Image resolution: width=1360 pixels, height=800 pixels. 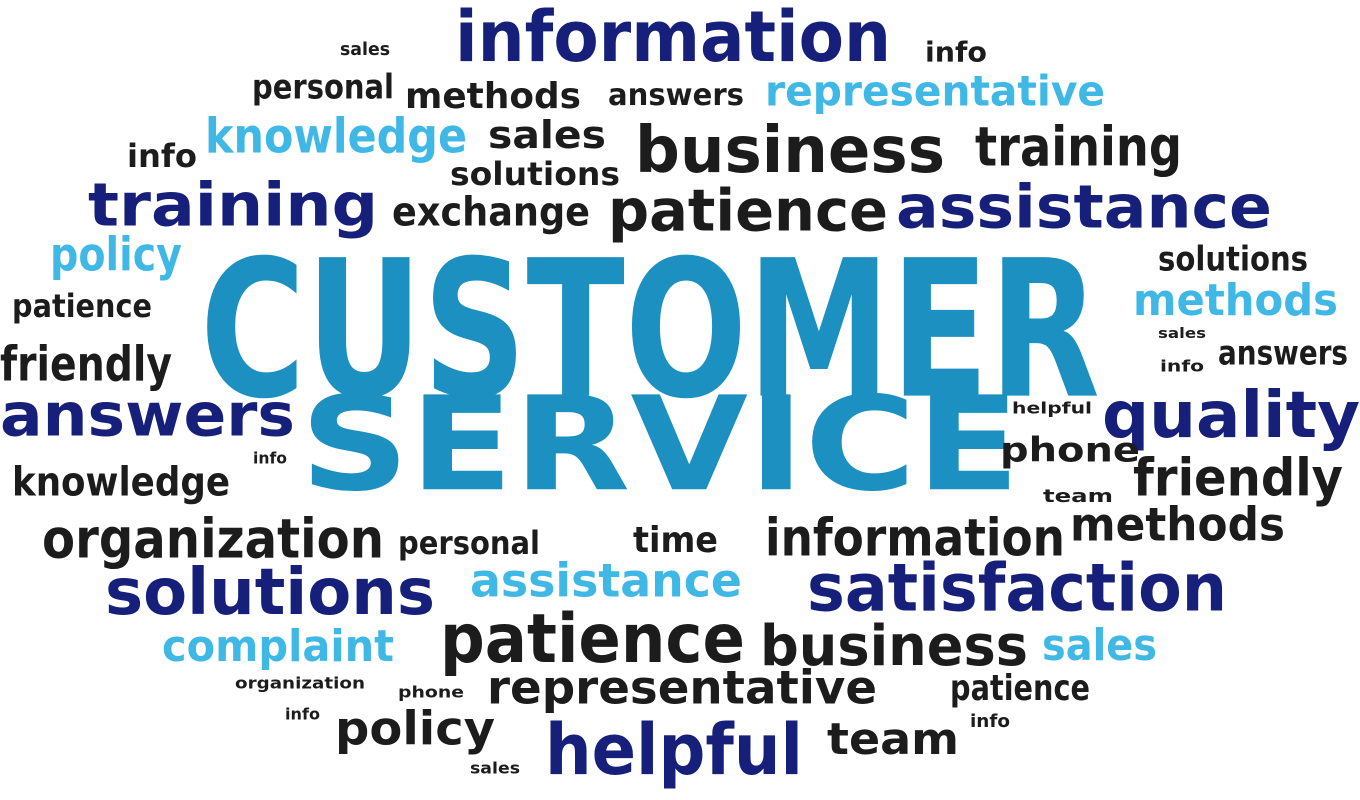 What do you see at coordinates (278, 646) in the screenshot?
I see `word-complaint: complaint` at bounding box center [278, 646].